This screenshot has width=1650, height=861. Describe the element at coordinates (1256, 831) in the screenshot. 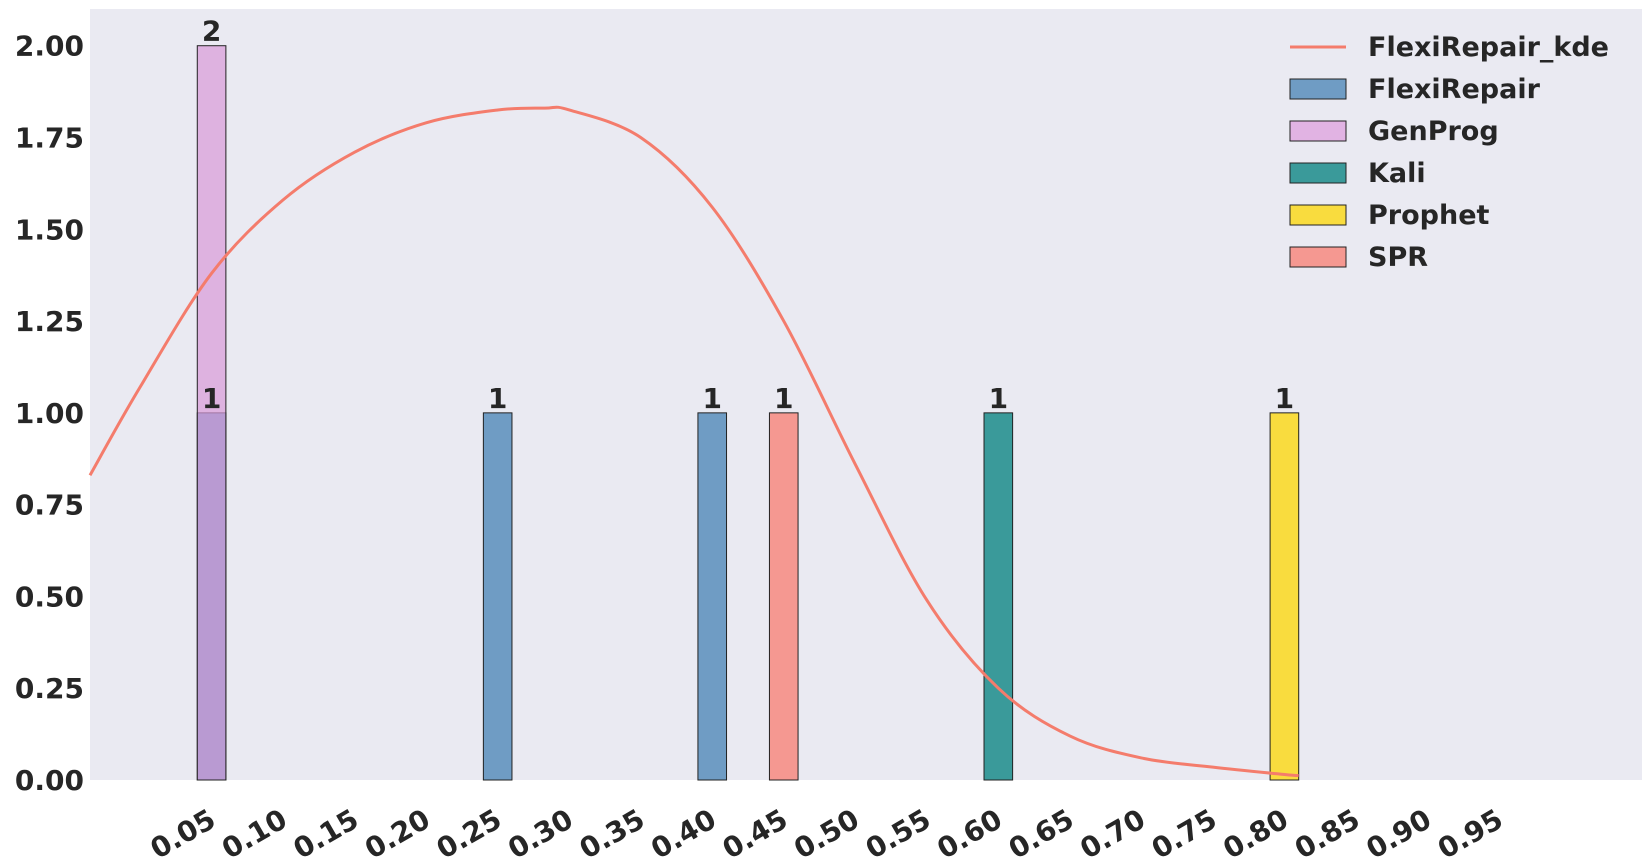

I see `x-tick-label: 0.80` at that location.